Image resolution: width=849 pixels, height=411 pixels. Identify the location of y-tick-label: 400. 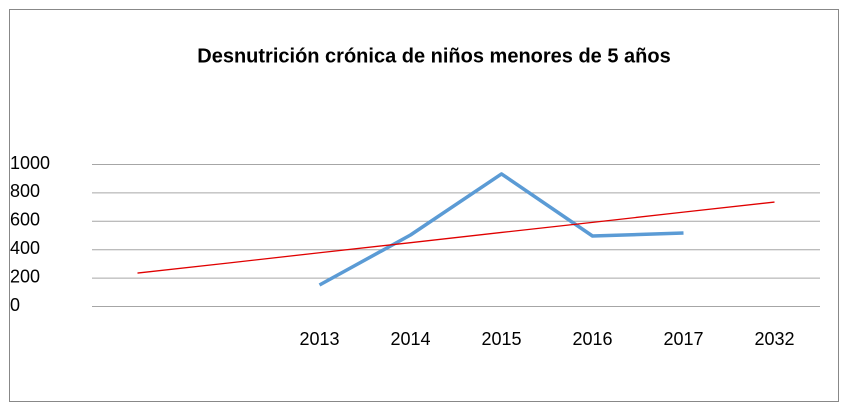
(25, 248).